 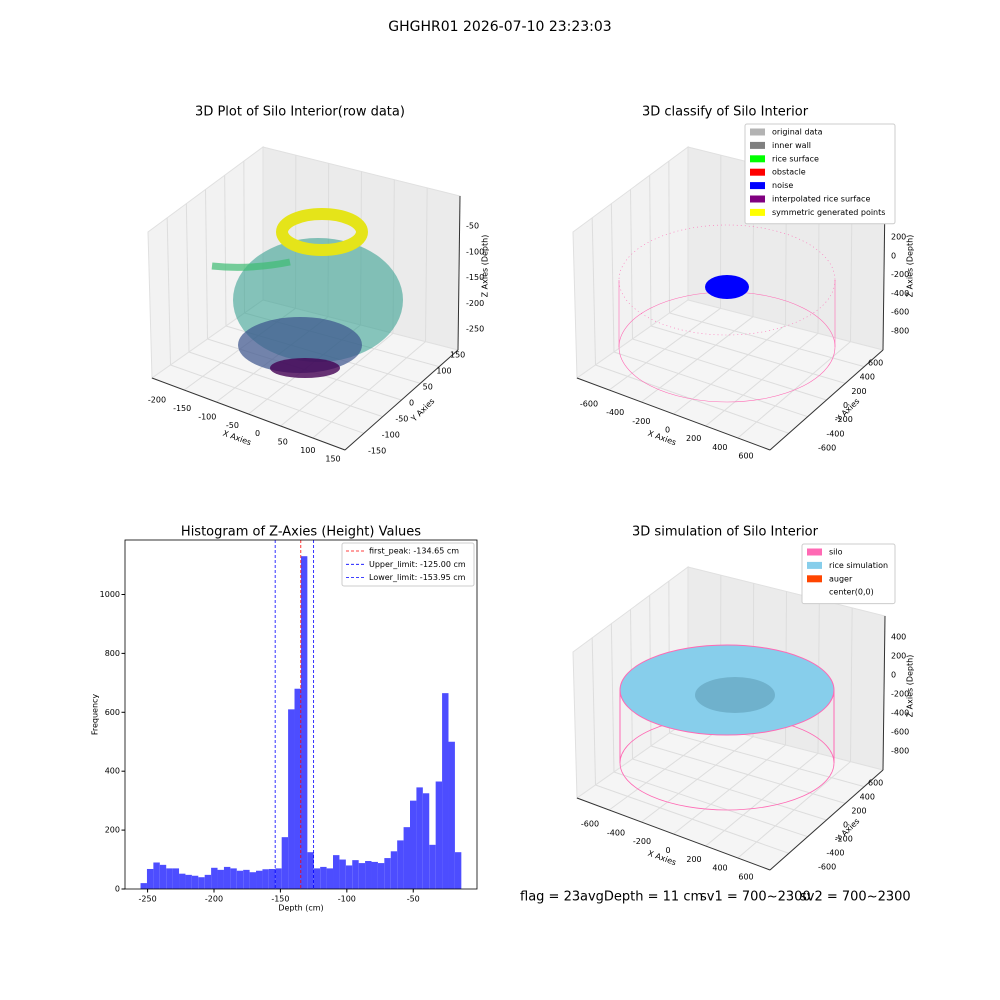 What do you see at coordinates (900, 694) in the screenshot?
I see `z-tick-label: -200` at bounding box center [900, 694].